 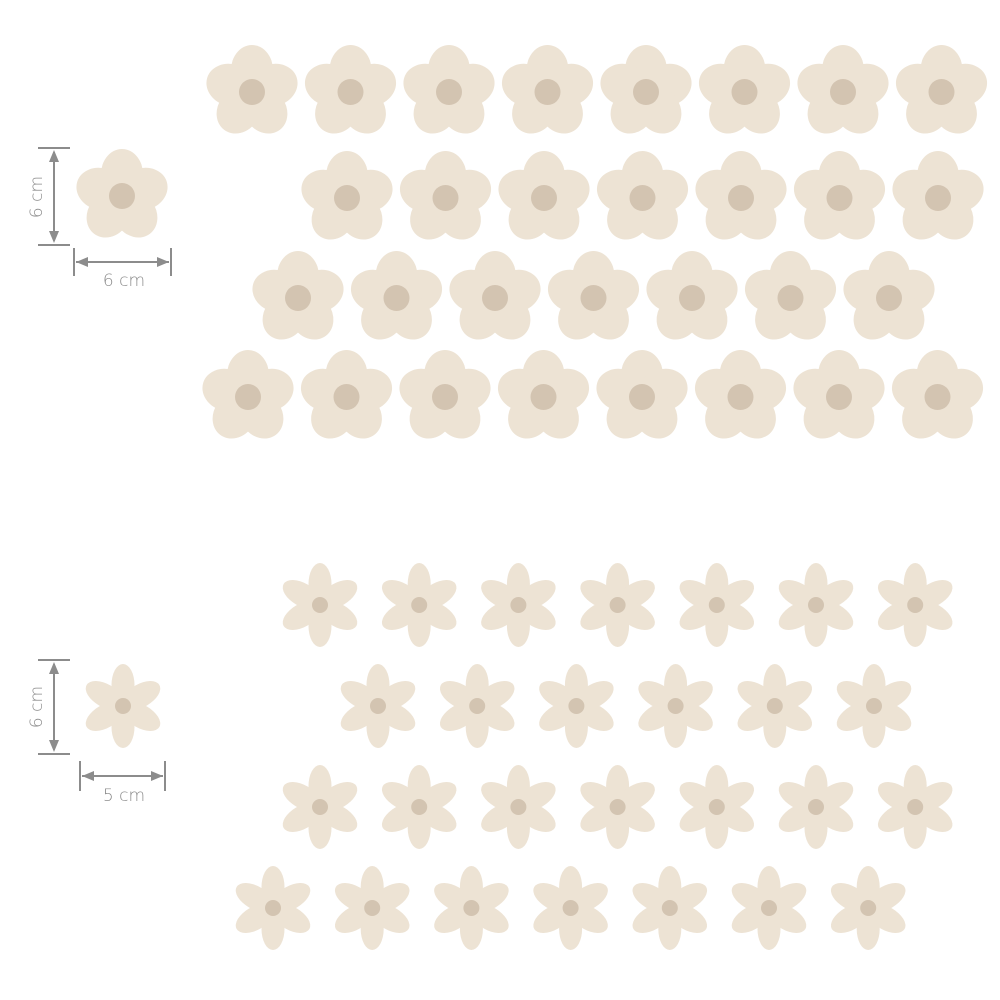 I want to click on small-dimension-guide, so click(x=102, y=725).